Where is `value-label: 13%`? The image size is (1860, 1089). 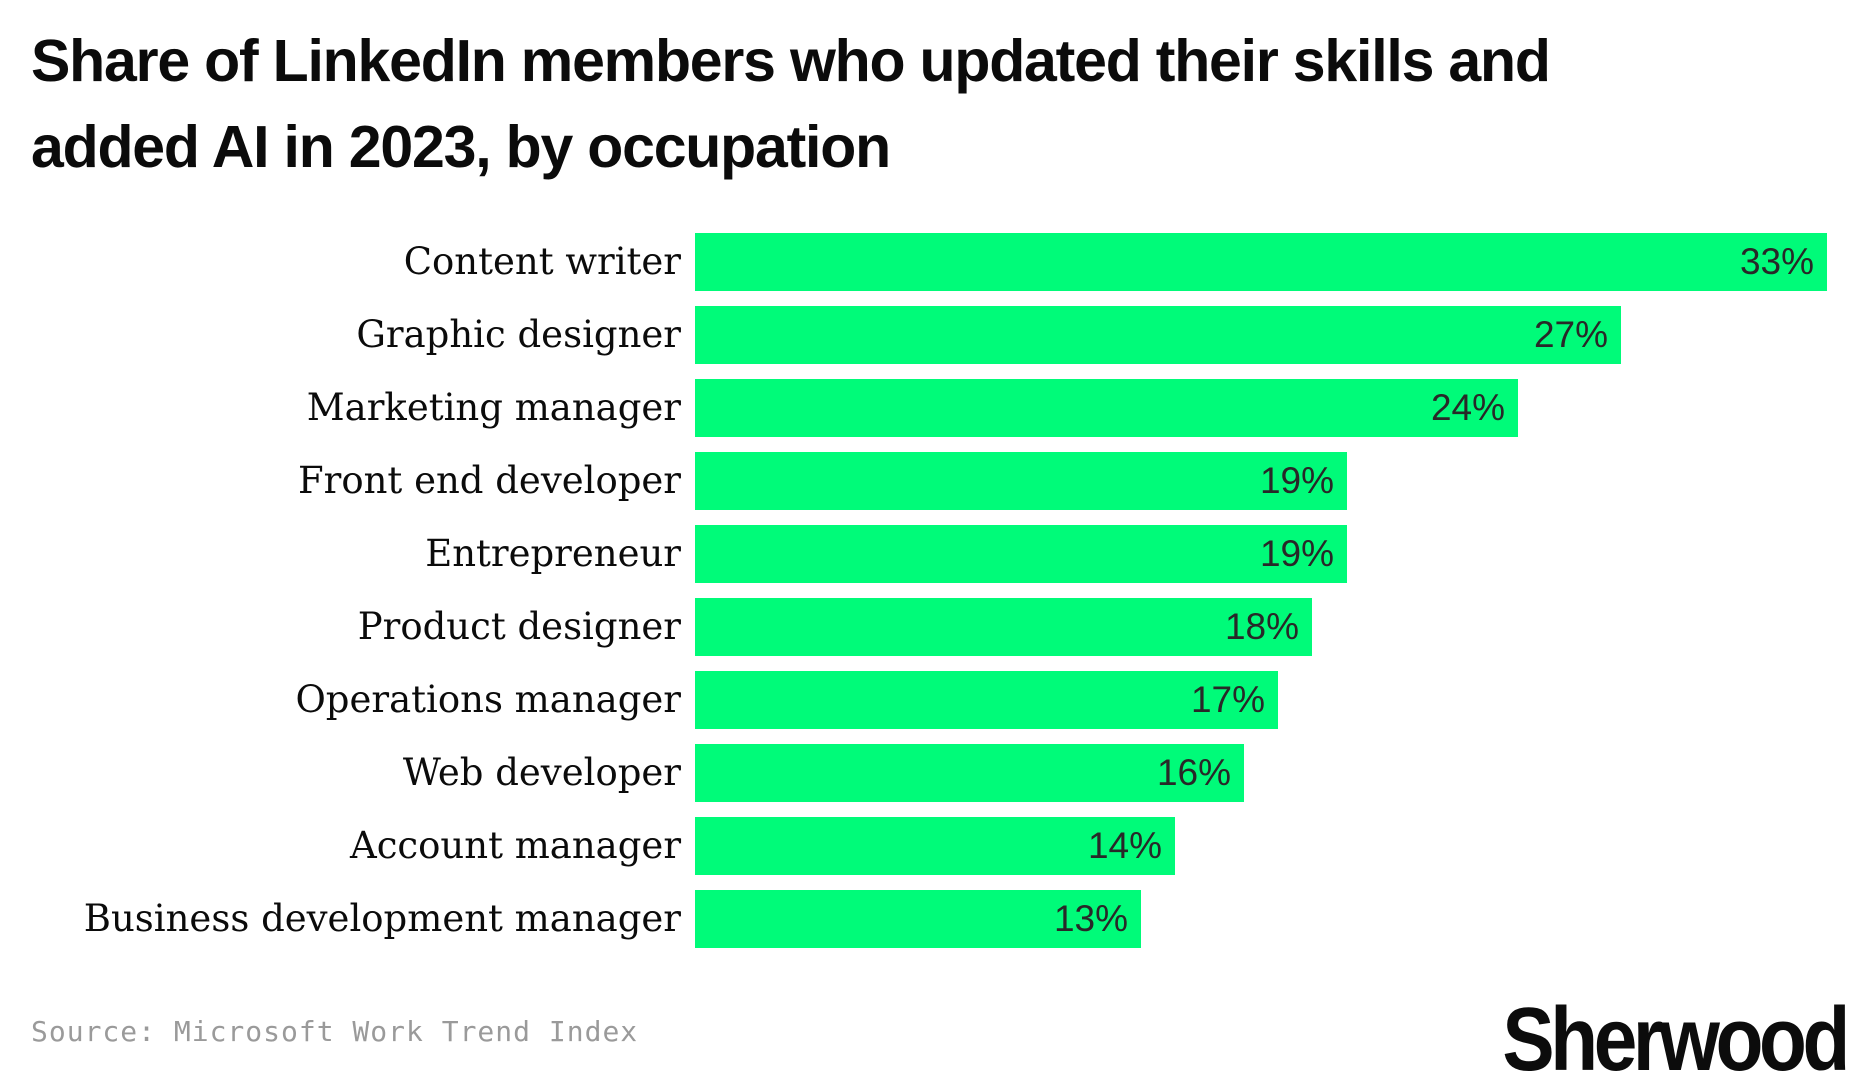 value-label: 13% is located at coordinates (1090, 918).